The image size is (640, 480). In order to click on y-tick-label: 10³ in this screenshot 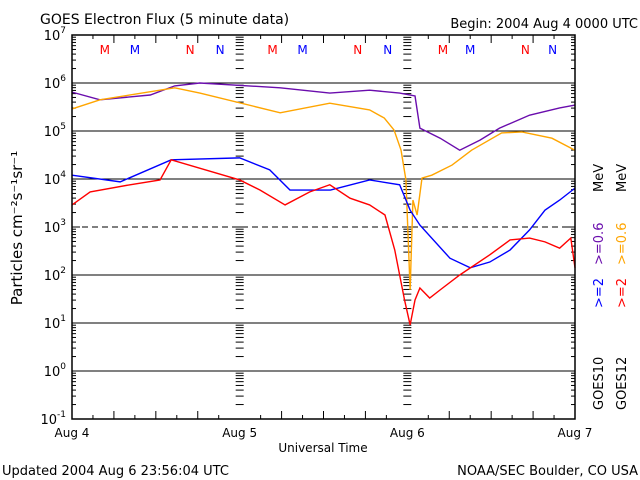, I will do `click(55, 227)`.